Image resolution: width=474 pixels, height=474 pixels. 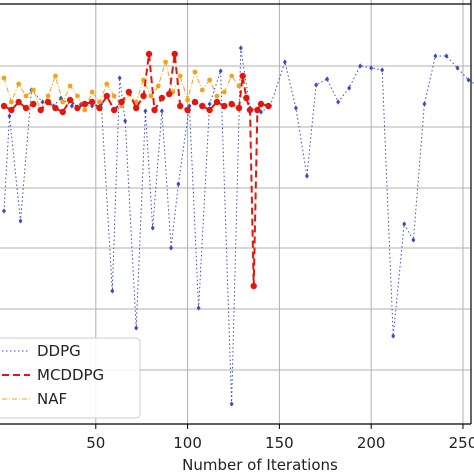 What do you see at coordinates (95, 443) in the screenshot?
I see `x-tick-label: 50` at bounding box center [95, 443].